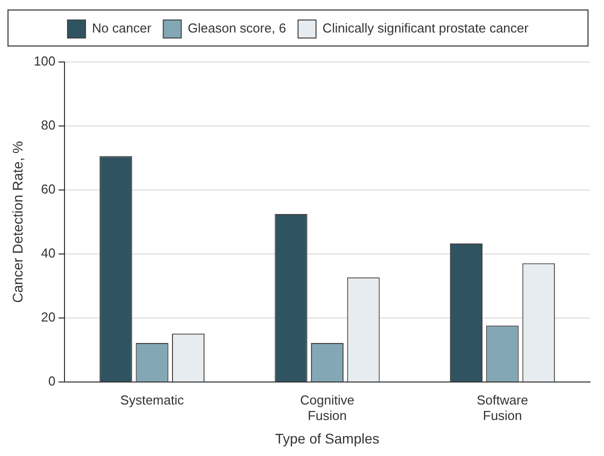  I want to click on y-tick-label: 0, so click(52, 381).